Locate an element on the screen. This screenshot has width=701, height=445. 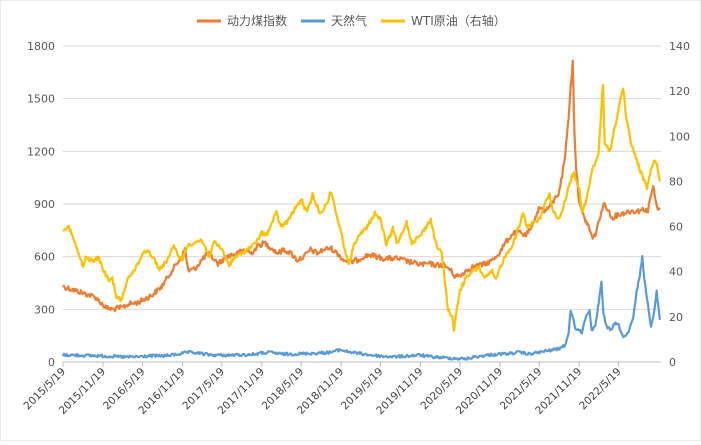
y-right-tick-label: 60 is located at coordinates (676, 227).